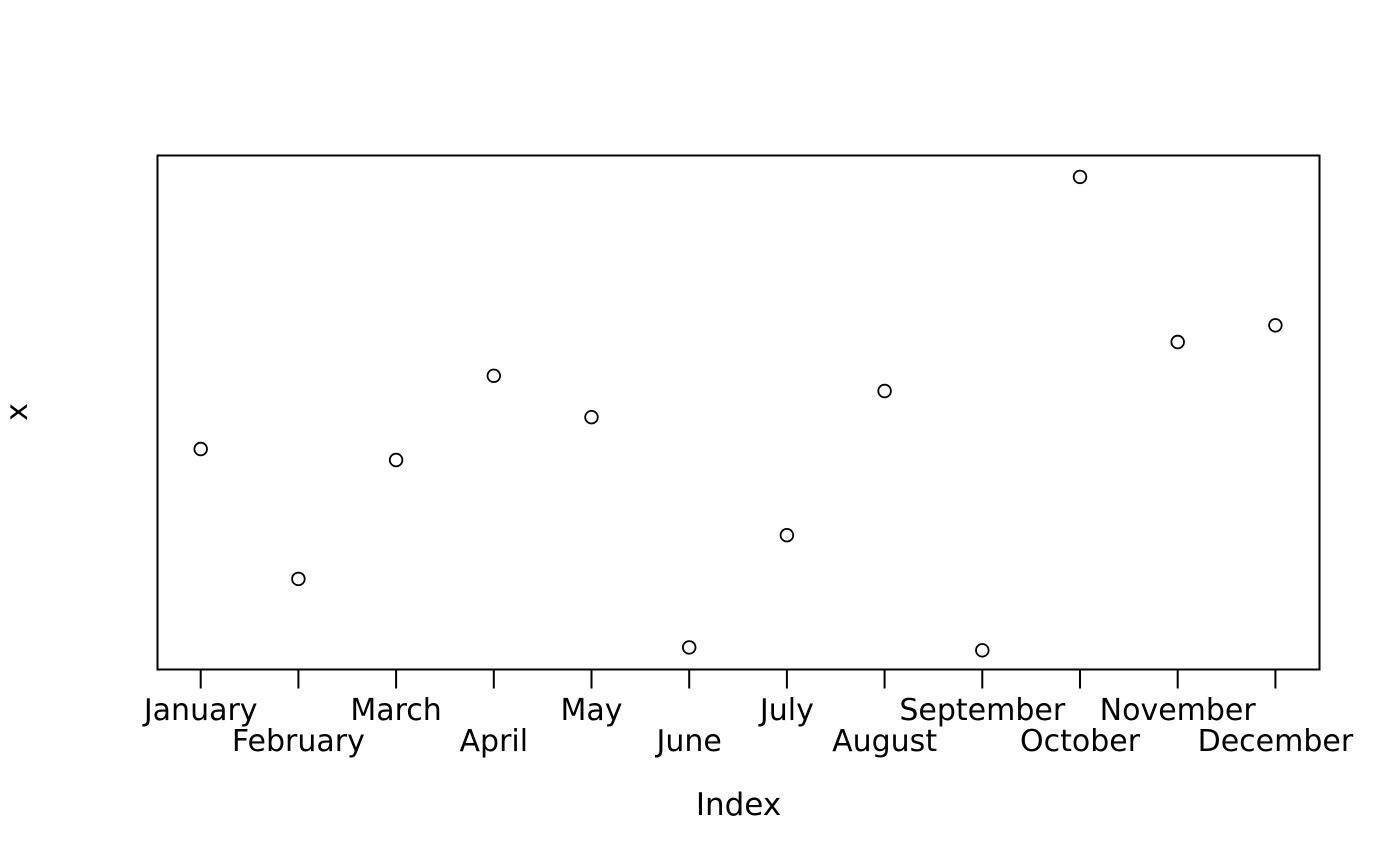 This screenshot has height=866, width=1400. Describe the element at coordinates (884, 741) in the screenshot. I see `month-label-august: August` at that location.